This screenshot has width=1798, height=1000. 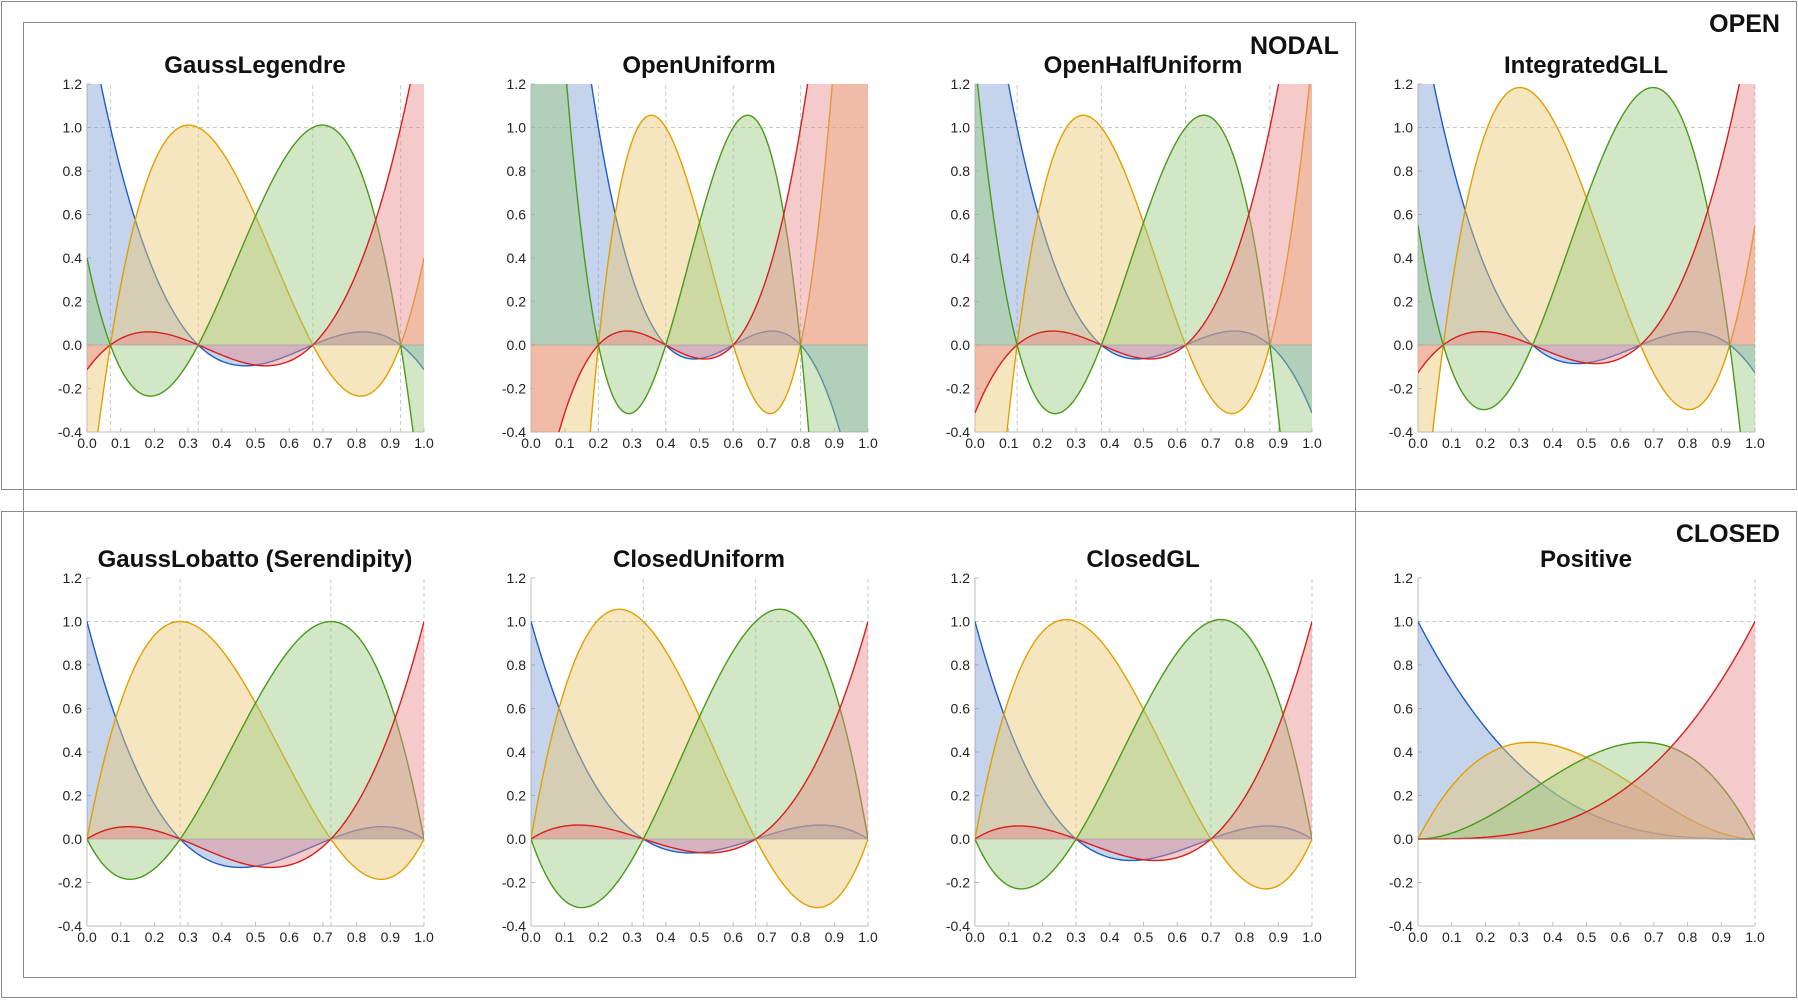 What do you see at coordinates (1744, 24) in the screenshot?
I see `open-group-label: OPEN` at bounding box center [1744, 24].